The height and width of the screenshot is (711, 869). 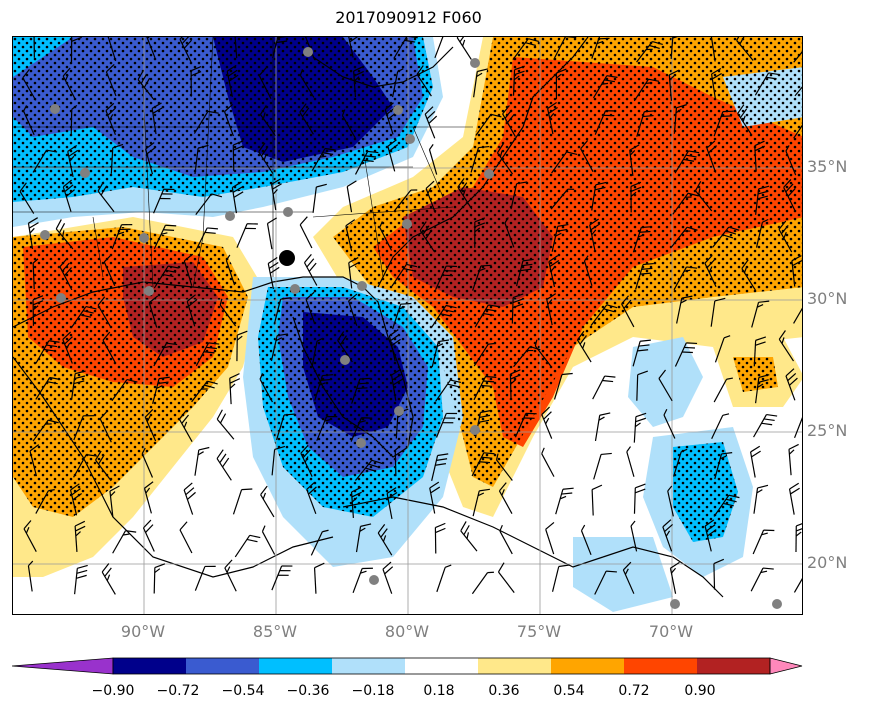 I want to click on colorbar-extend-max, so click(x=786, y=666).